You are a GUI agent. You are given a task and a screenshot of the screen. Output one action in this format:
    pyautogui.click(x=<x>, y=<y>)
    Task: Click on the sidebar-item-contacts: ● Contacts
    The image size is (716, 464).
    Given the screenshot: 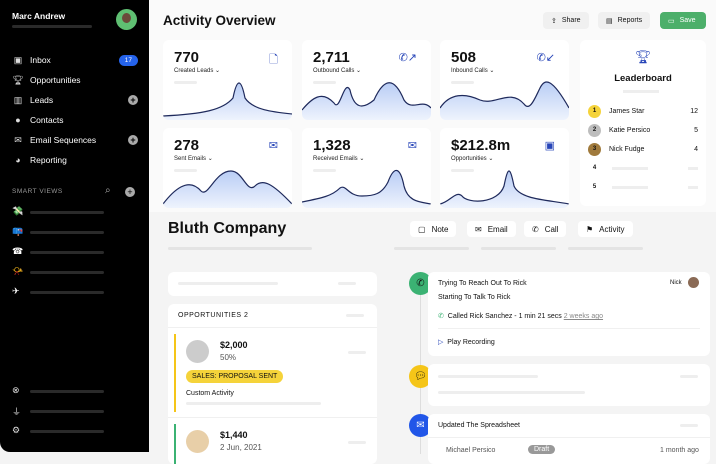 What is the action you would take?
    pyautogui.click(x=75, y=120)
    